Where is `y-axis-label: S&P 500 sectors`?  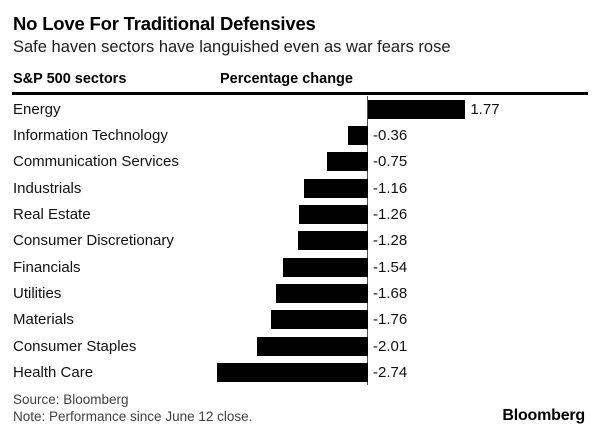
y-axis-label: S&P 500 sectors is located at coordinates (70, 79).